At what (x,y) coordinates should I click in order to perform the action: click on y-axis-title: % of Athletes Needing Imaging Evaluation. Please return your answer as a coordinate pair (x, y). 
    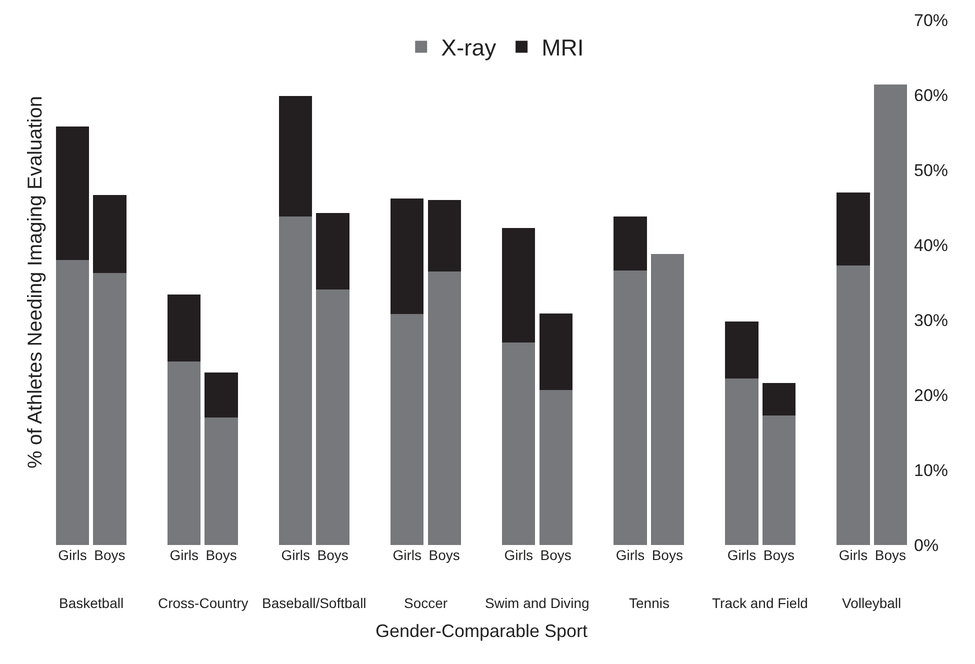
    Looking at the image, I should click on (35, 282).